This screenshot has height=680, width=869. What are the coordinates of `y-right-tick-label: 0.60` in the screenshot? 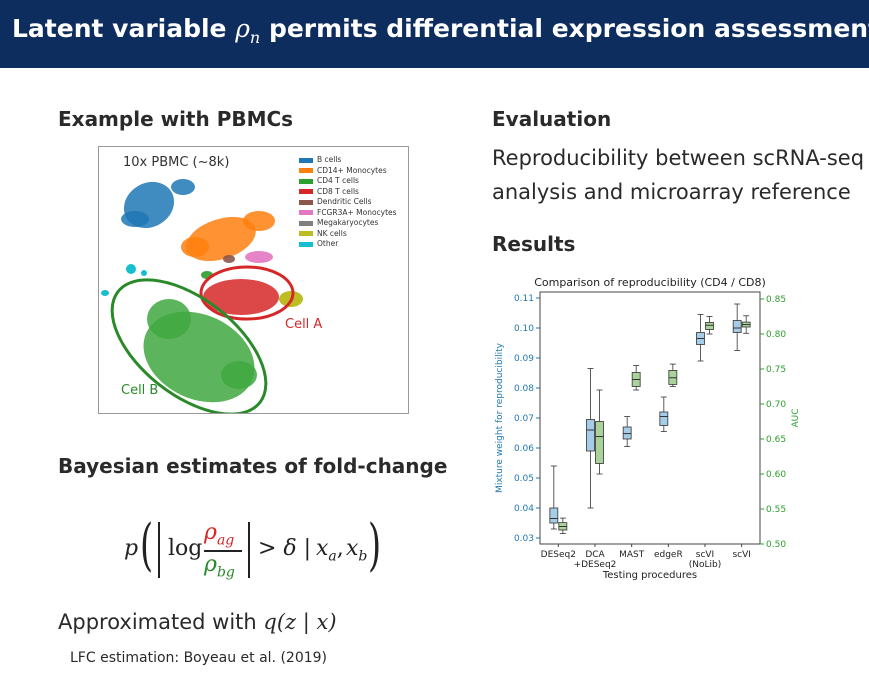 It's located at (776, 475).